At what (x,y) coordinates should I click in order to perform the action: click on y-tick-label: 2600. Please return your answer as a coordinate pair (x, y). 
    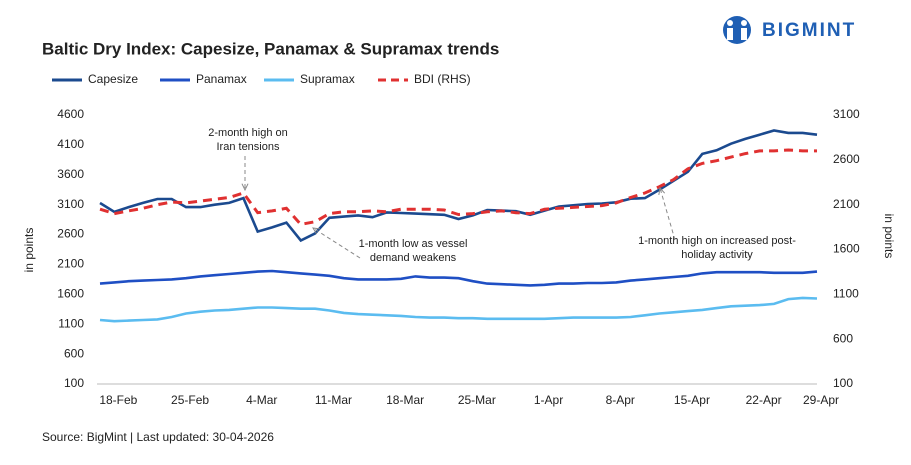
    Looking at the image, I should click on (70, 234).